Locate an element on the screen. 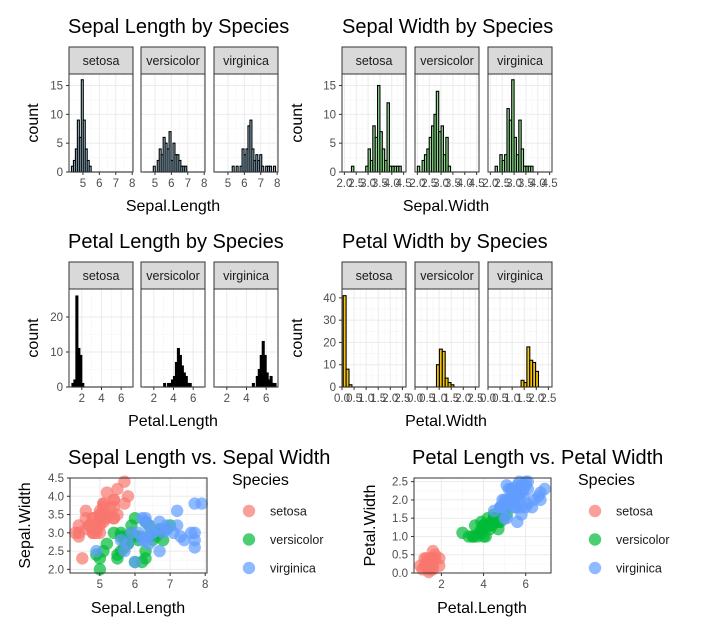 This screenshot has height=636, width=706. y-tick-label: 1.0 is located at coordinates (400, 537).